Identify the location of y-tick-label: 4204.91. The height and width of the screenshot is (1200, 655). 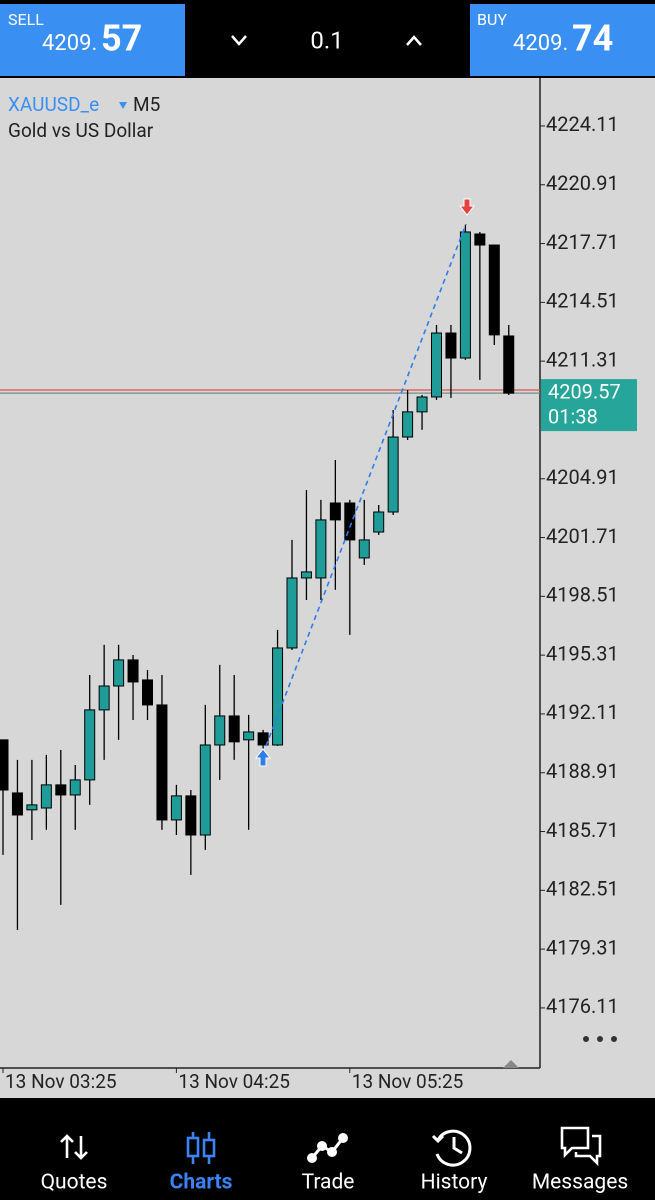
(582, 477).